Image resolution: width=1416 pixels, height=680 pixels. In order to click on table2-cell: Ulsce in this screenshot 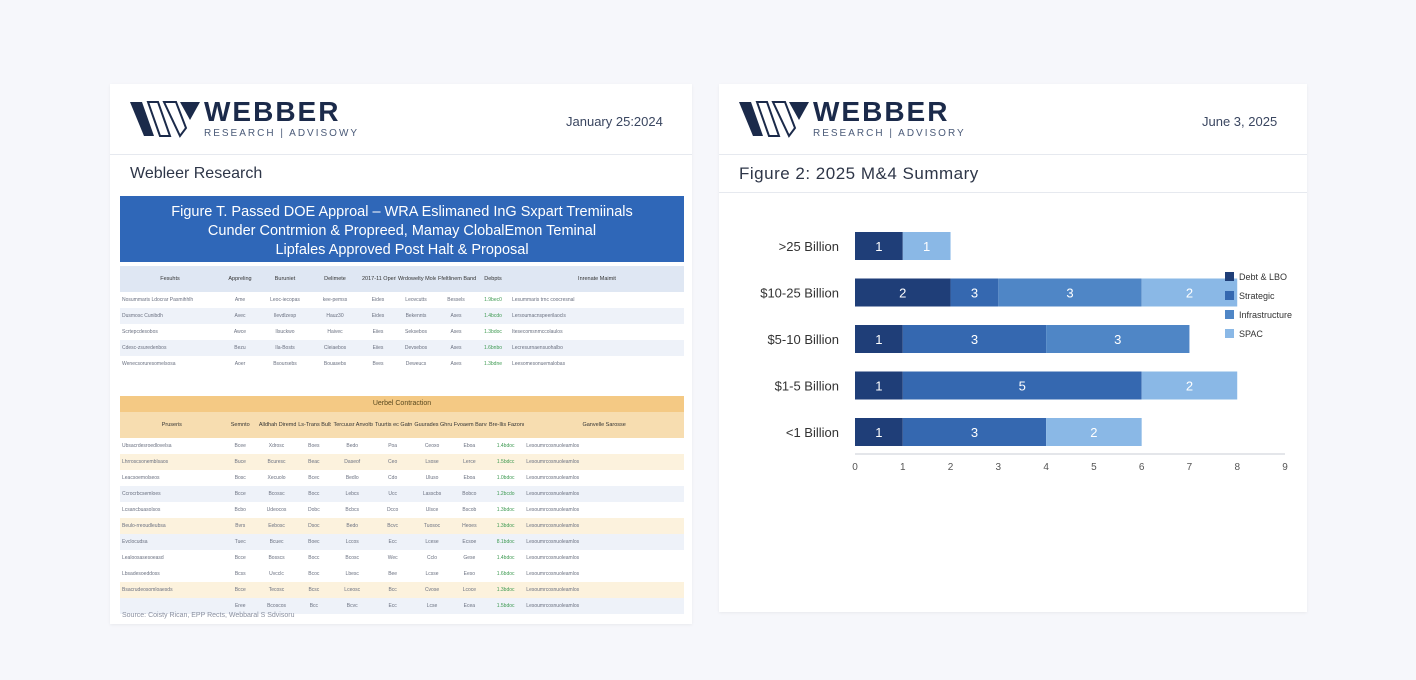, I will do `click(432, 510)`.